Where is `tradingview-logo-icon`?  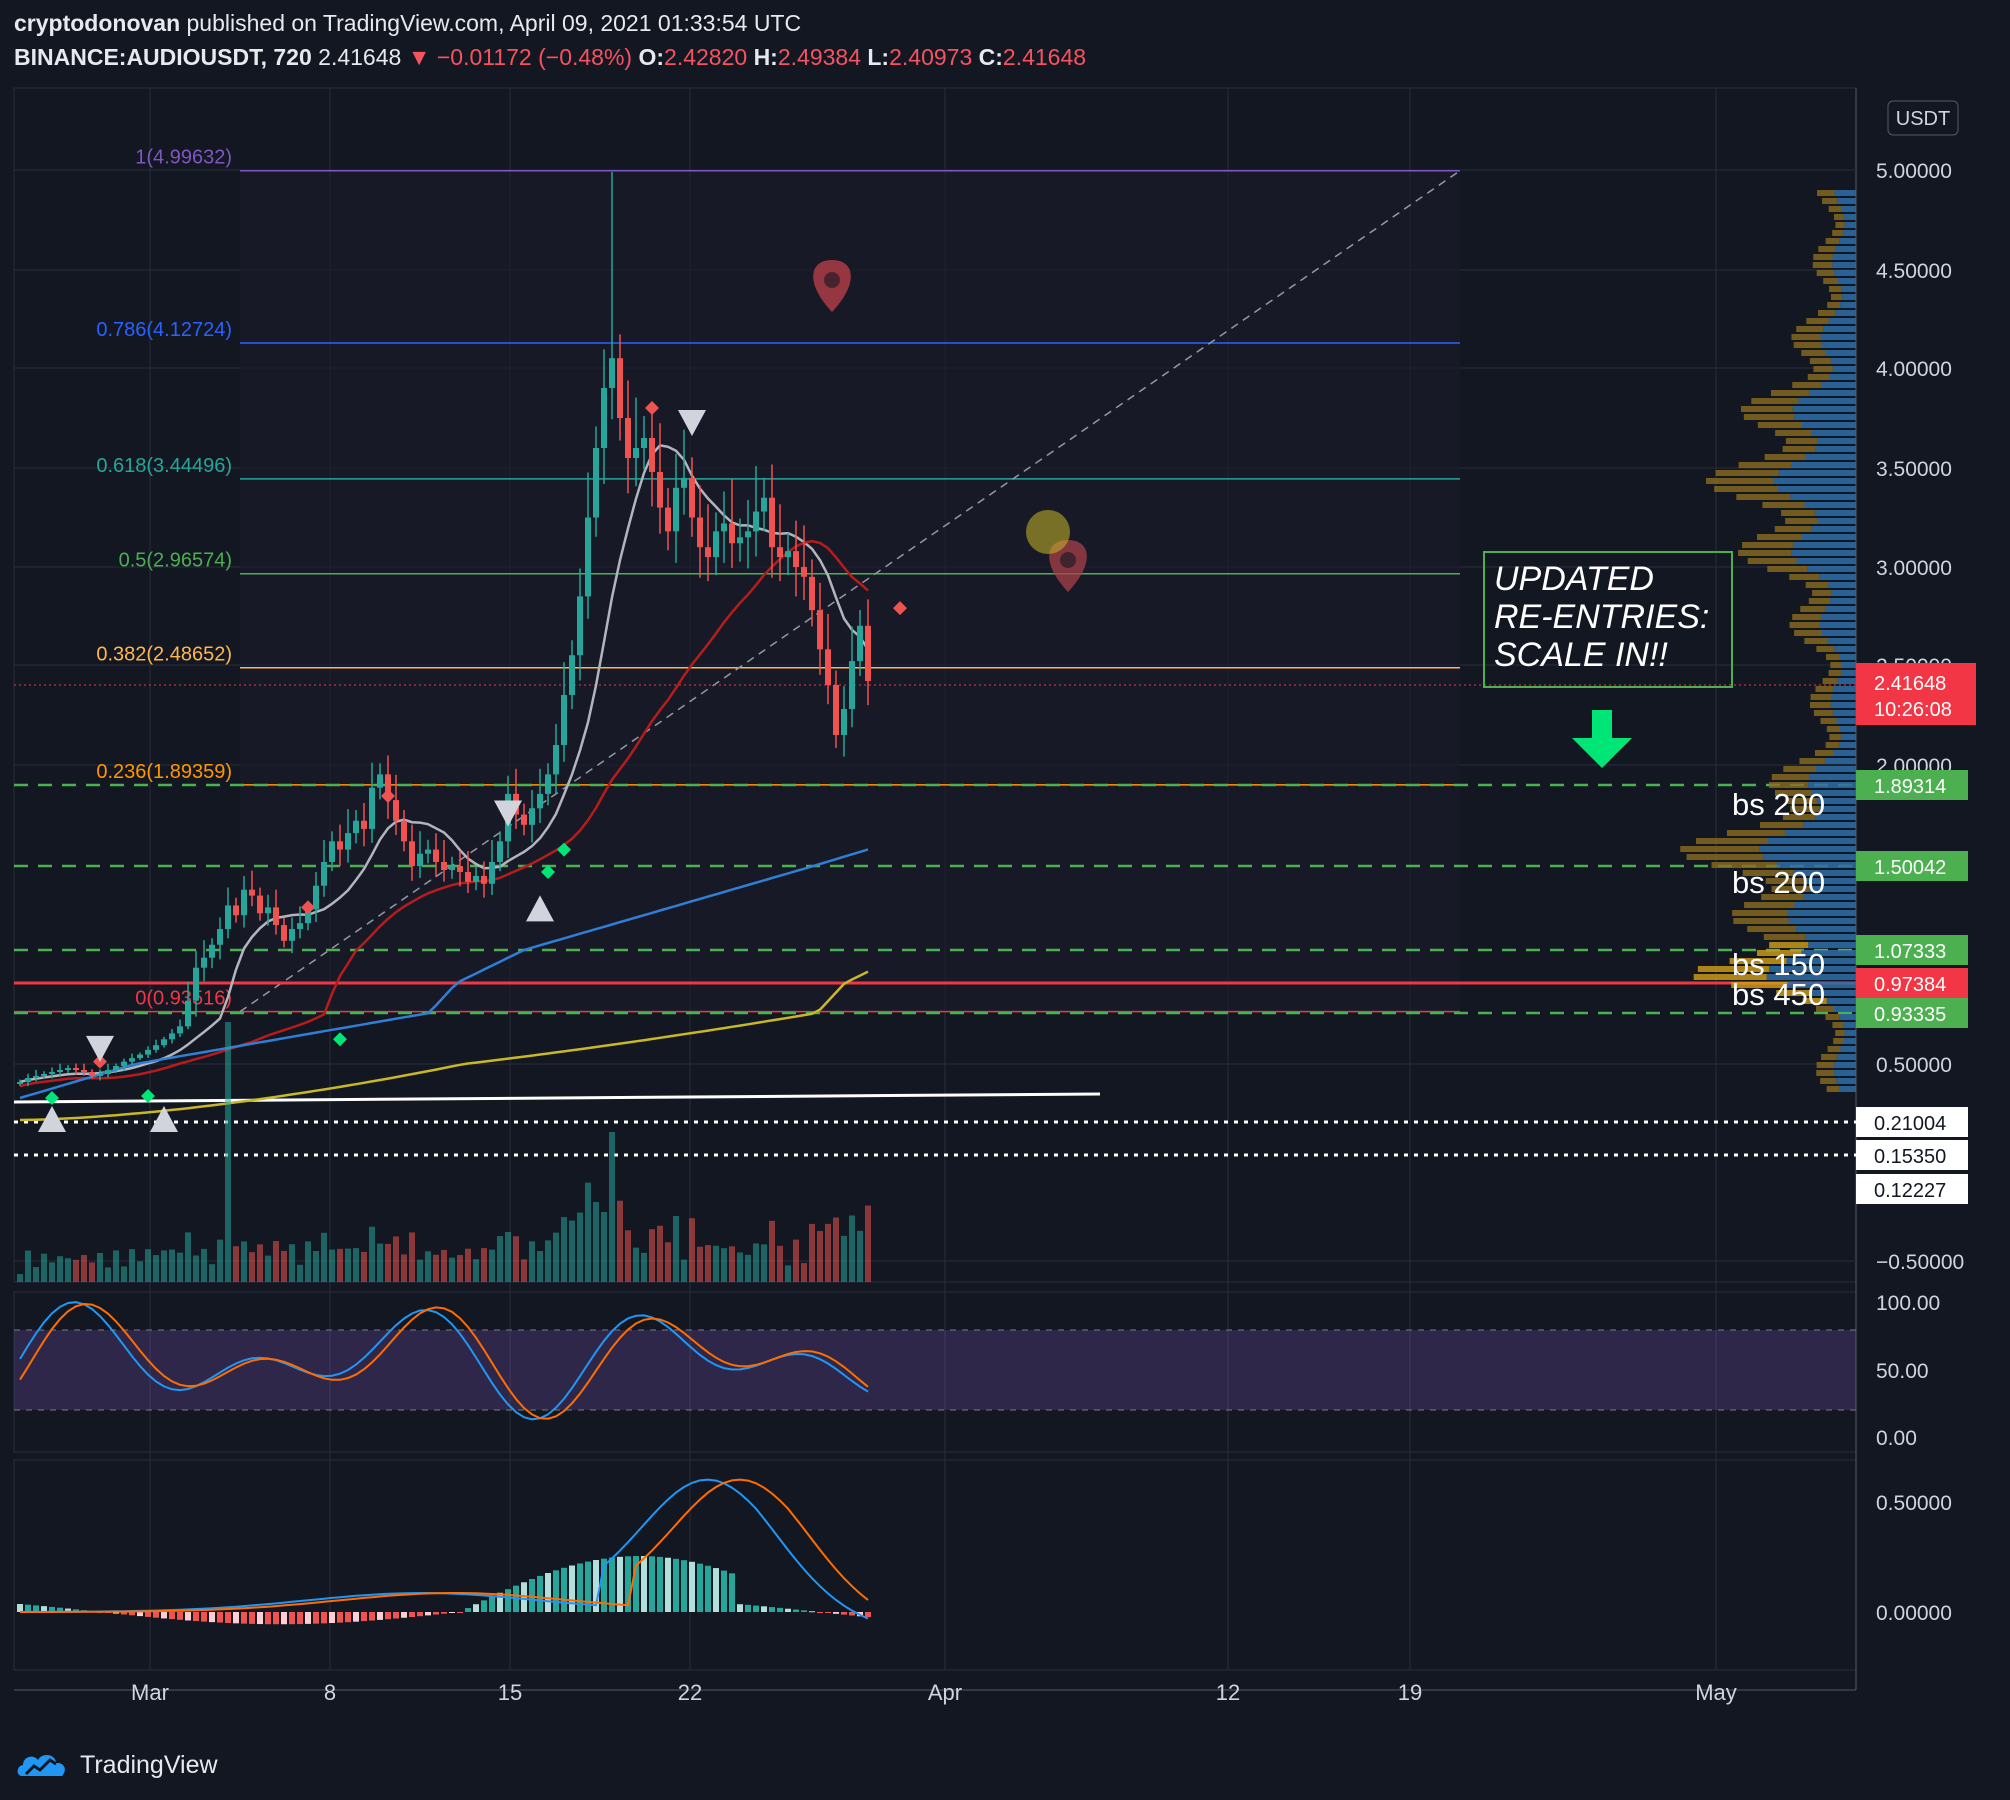
tradingview-logo-icon is located at coordinates (41, 1765).